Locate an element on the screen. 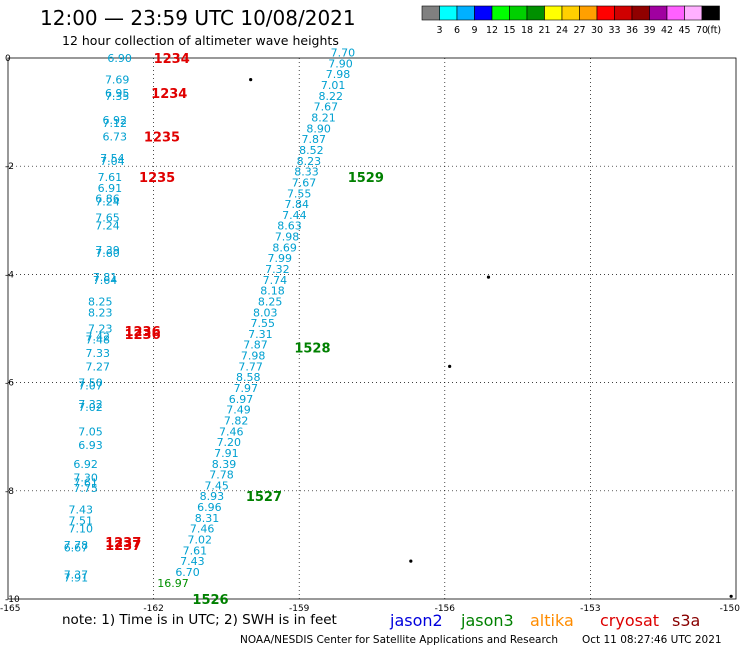  legend-jason2: jason2 is located at coordinates (416, 620).